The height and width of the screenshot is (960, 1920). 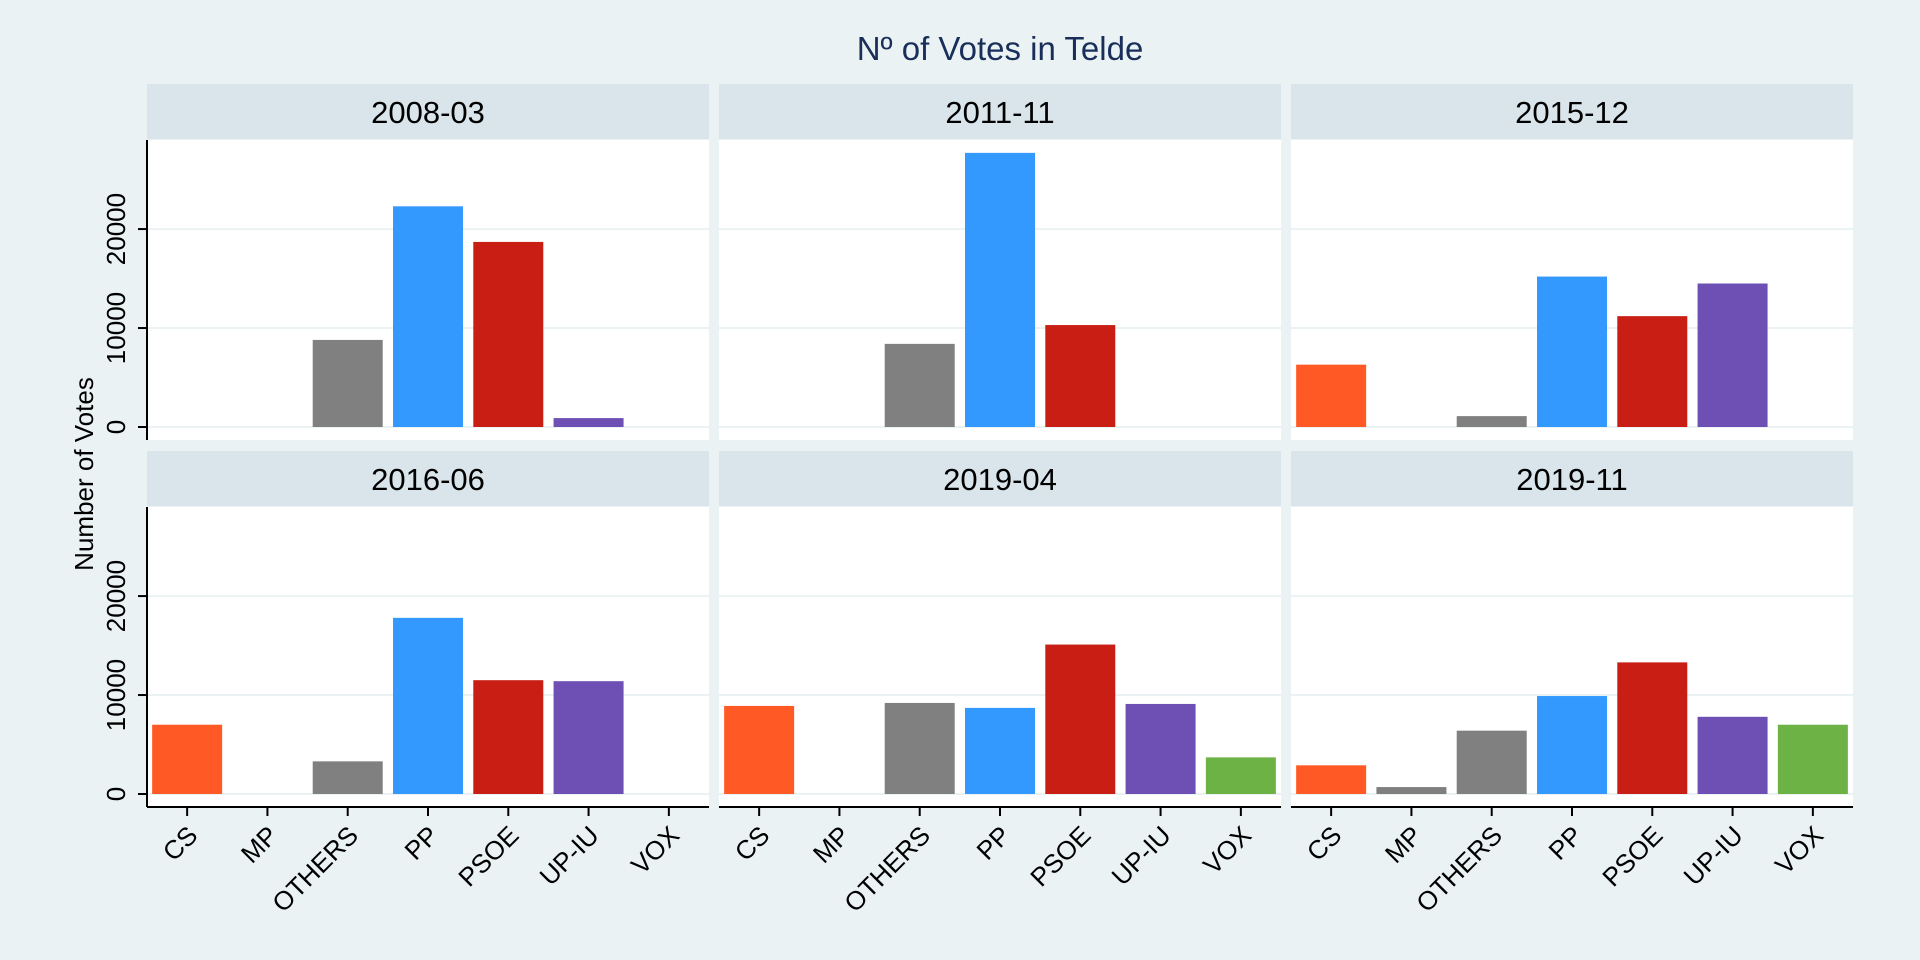 I want to click on panel-label: 2019-04, so click(x=1000, y=479).